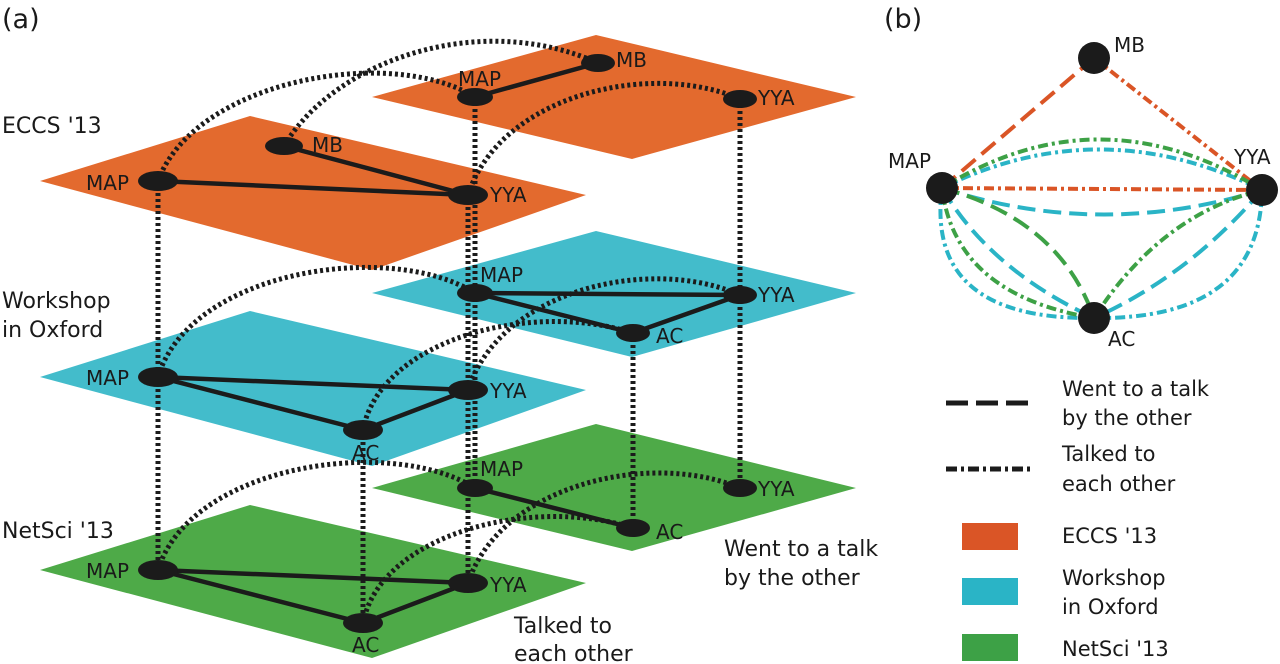 The height and width of the screenshot is (664, 1280). What do you see at coordinates (1102, 169) in the screenshot?
I see `agg-edge-oxford-map-yya-talked` at bounding box center [1102, 169].